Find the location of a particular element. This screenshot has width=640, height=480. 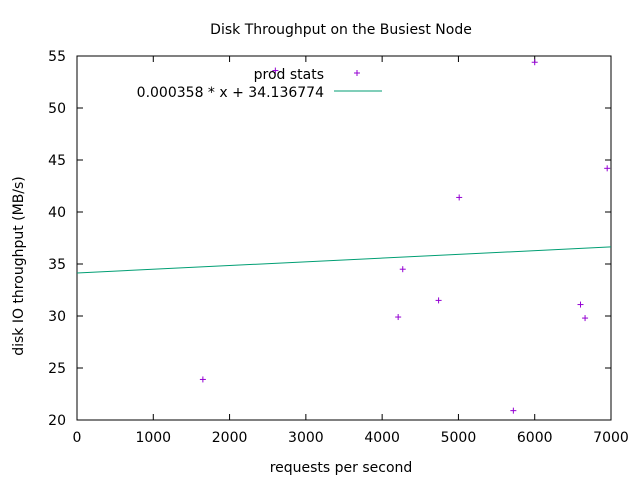

chart-title: Disk Throughput on the Busiest Node is located at coordinates (341, 30).